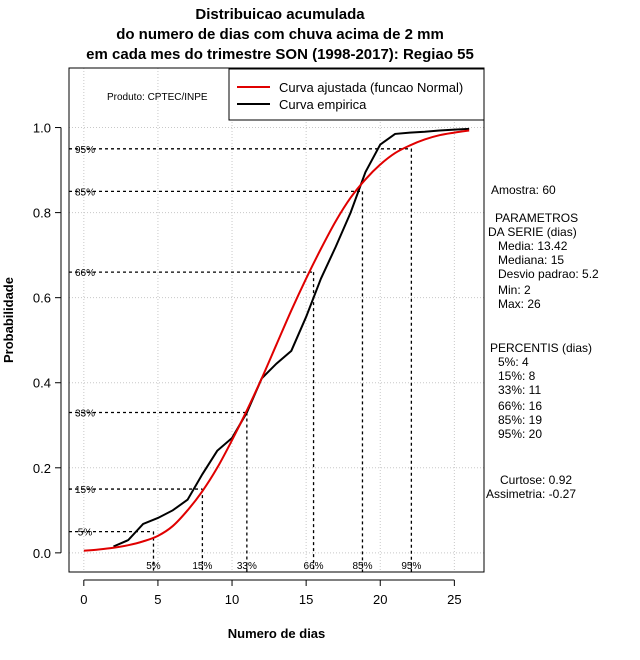 The height and width of the screenshot is (660, 640). Describe the element at coordinates (323, 104) in the screenshot. I see `legend-label-empirical: Curva empirica` at that location.